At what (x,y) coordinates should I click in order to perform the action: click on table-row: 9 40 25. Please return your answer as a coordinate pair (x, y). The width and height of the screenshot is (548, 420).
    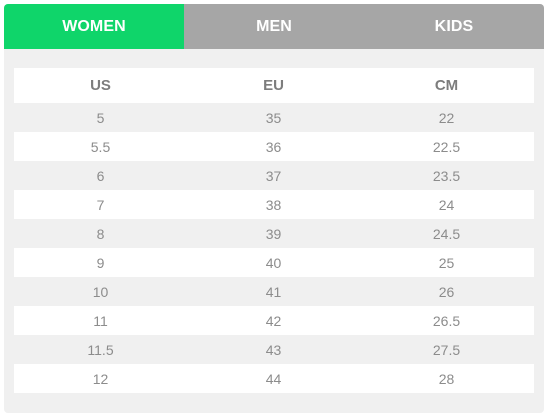
    Looking at the image, I should click on (274, 262).